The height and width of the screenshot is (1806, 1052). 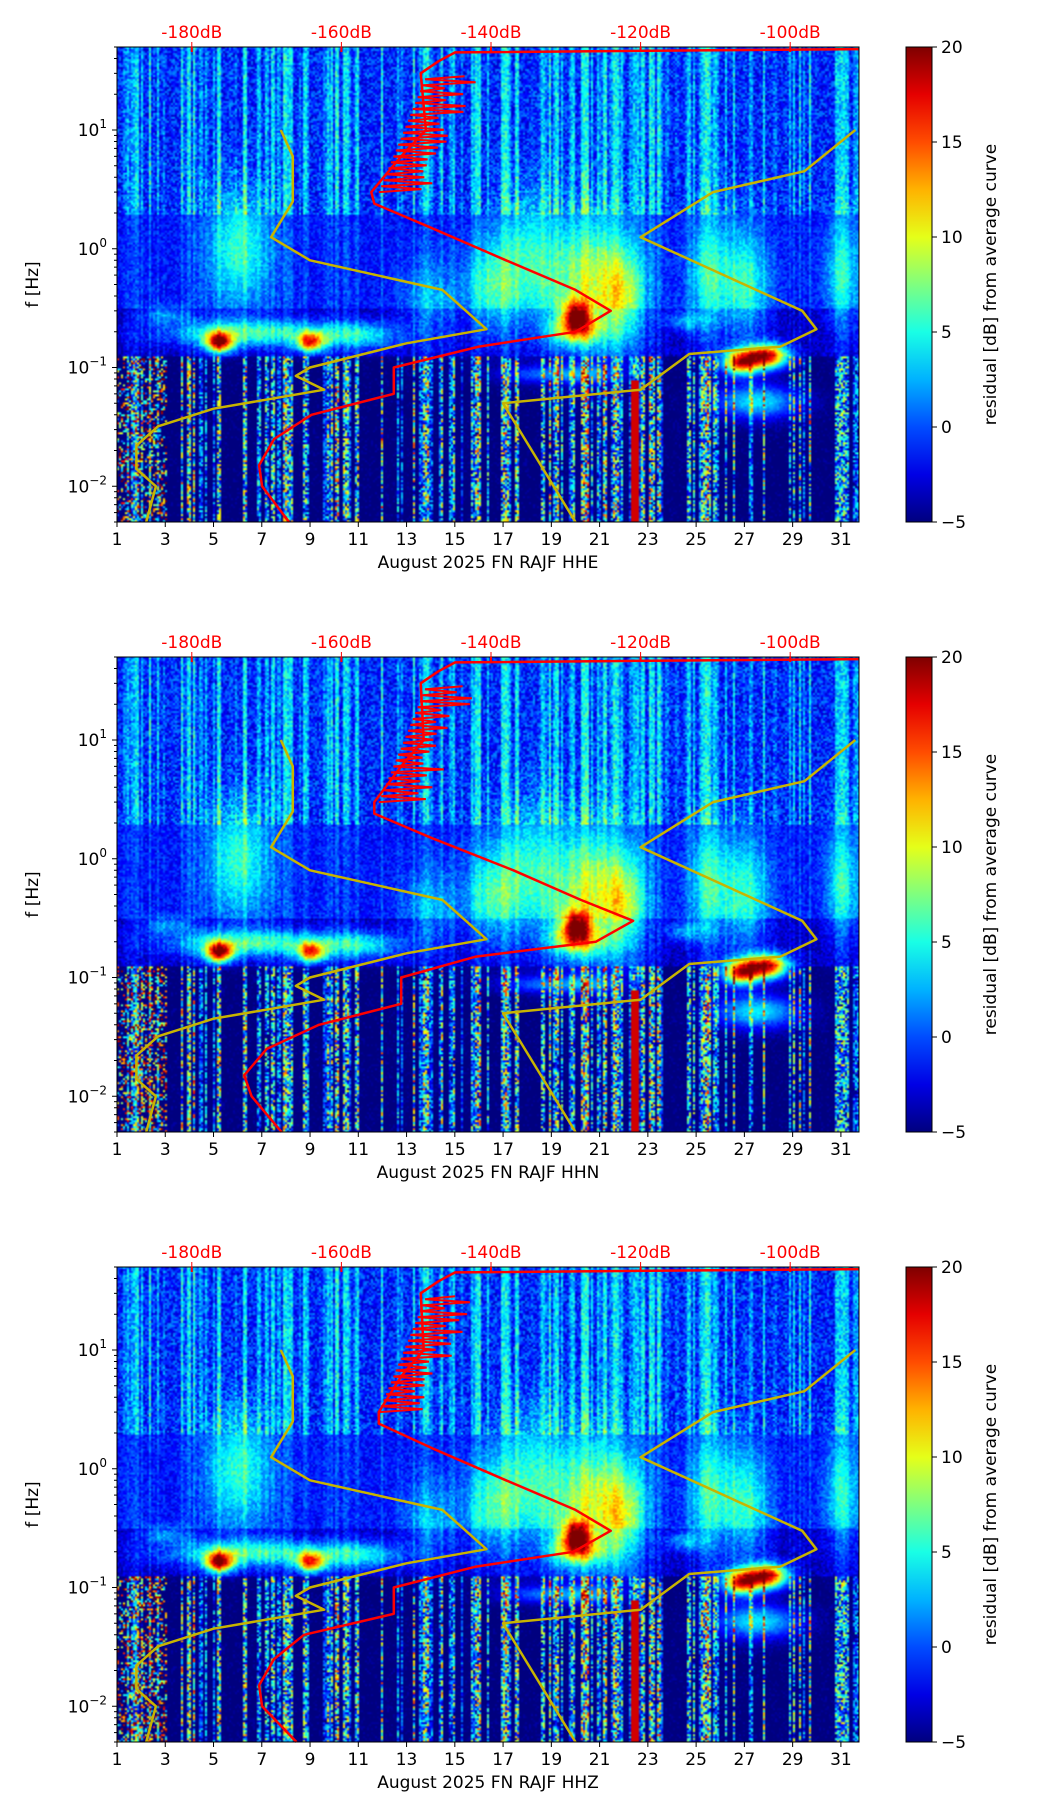 I want to click on y-tick-exponent: 1, so click(x=103, y=1344).